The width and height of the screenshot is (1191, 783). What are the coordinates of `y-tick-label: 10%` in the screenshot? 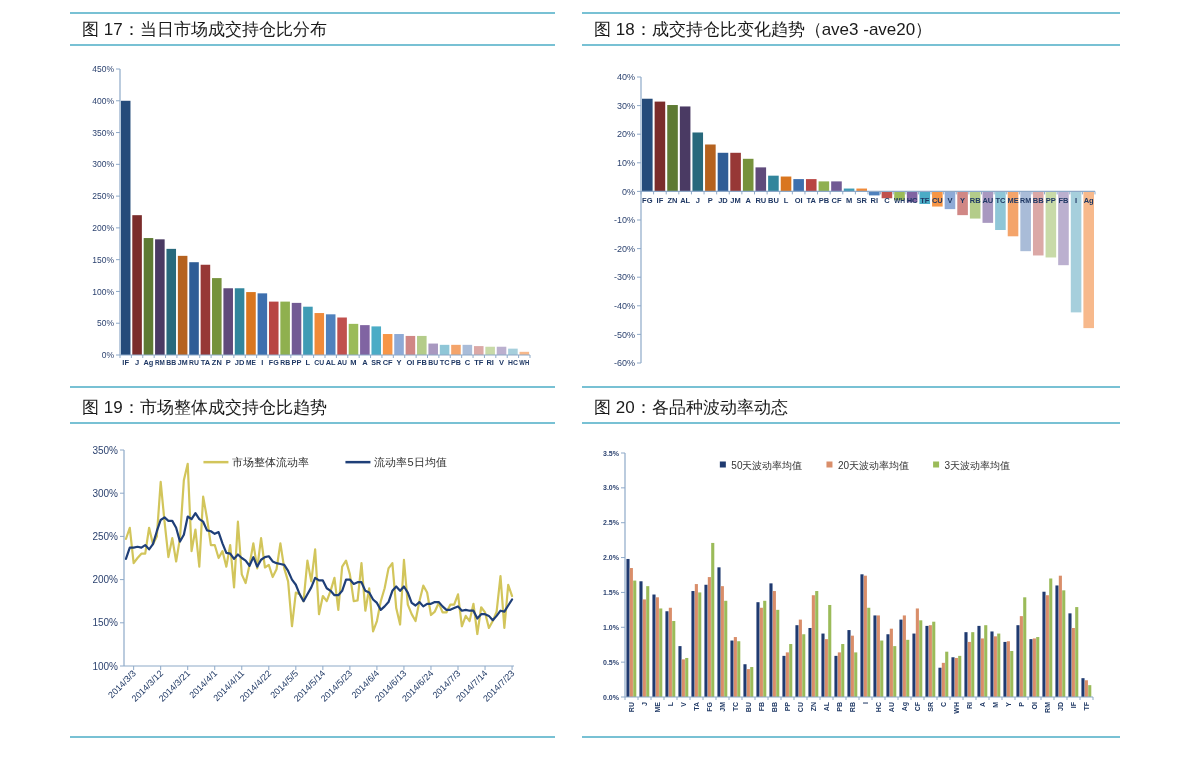 It's located at (625, 163).